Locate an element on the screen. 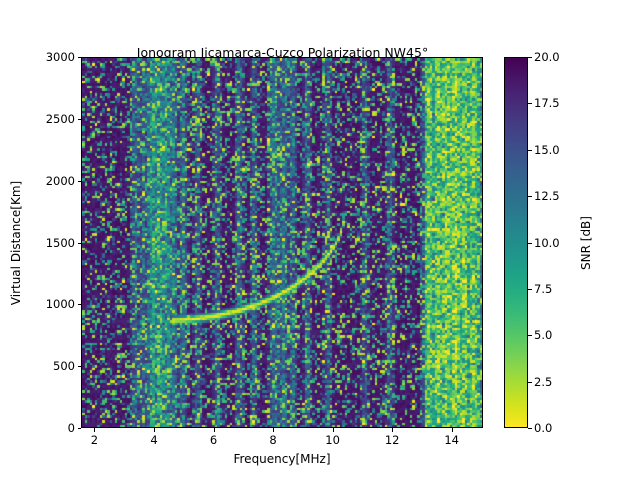 The width and height of the screenshot is (640, 480). colorbar-tick-label: 17.5 is located at coordinates (547, 103).